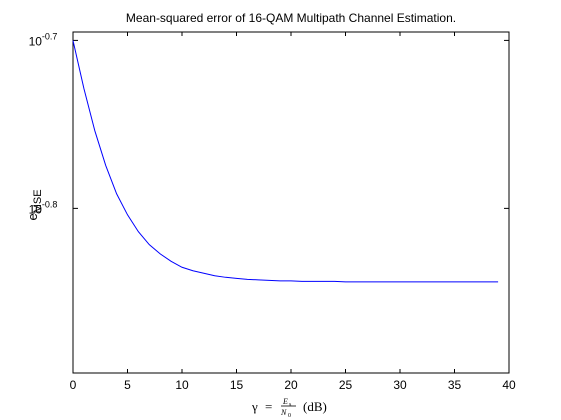 This screenshot has height=420, width=561. Describe the element at coordinates (73, 385) in the screenshot. I see `x-tick-label: 0` at that location.